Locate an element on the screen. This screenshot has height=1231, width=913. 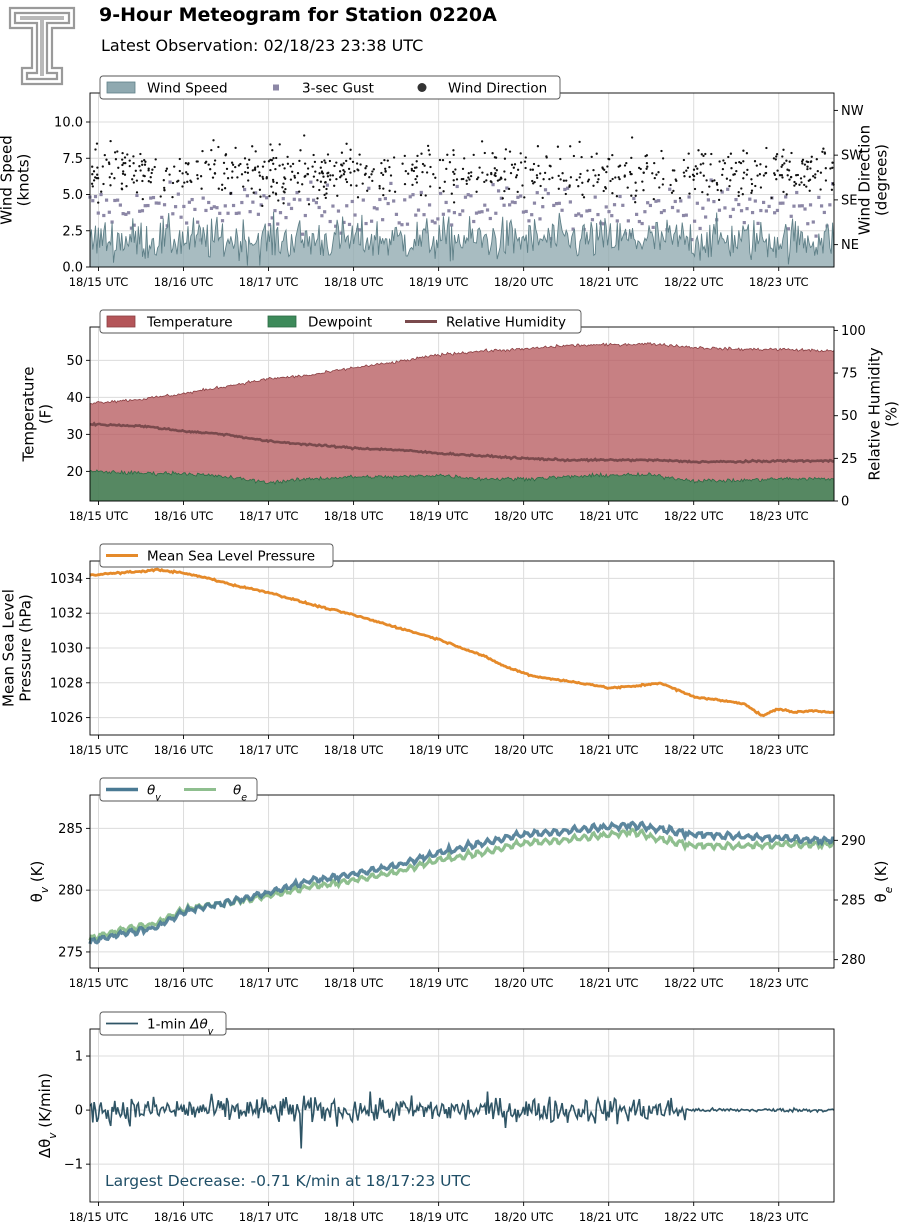
x-tick-label: 18/17 UTC is located at coordinates (269, 516).